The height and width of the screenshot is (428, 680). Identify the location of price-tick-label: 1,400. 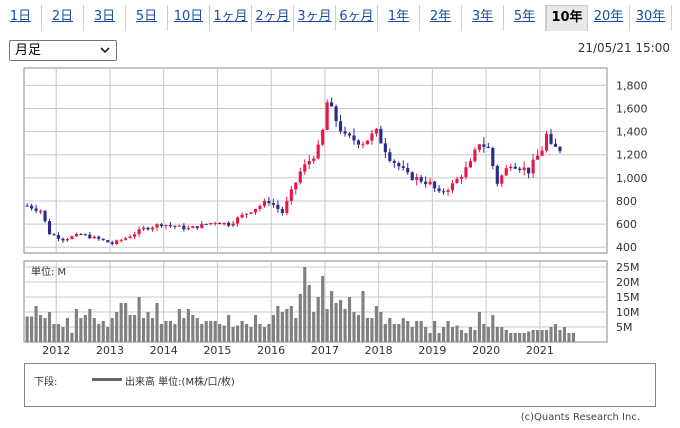
(632, 132).